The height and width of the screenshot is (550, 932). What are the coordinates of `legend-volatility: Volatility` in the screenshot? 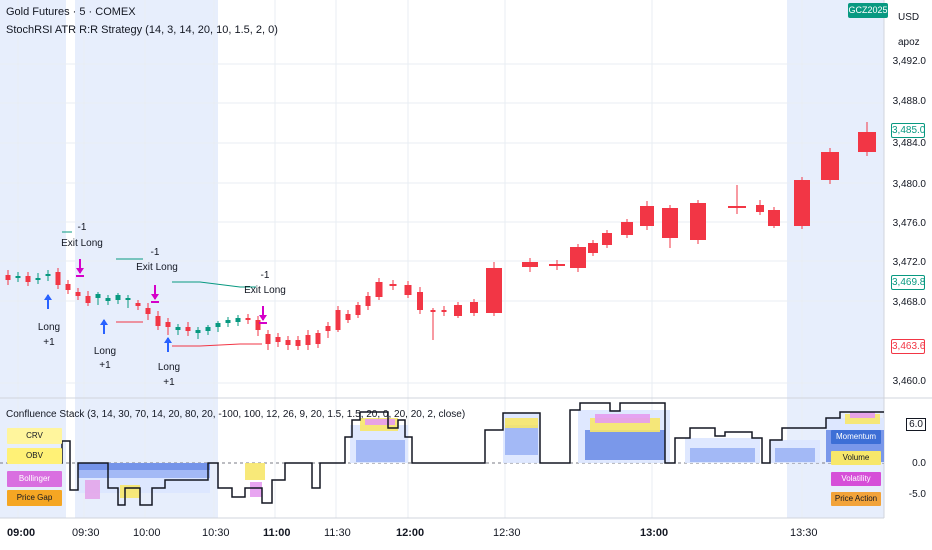 It's located at (856, 479).